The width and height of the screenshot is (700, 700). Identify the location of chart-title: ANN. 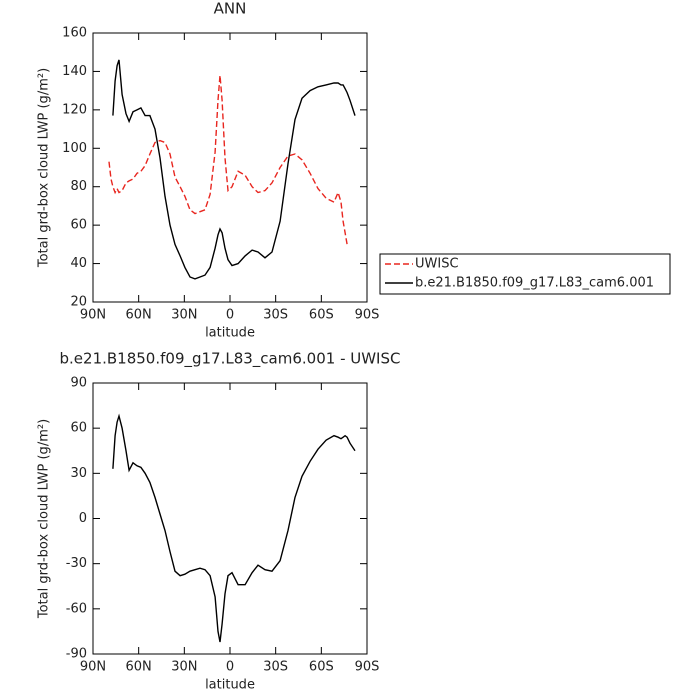
(230, 9).